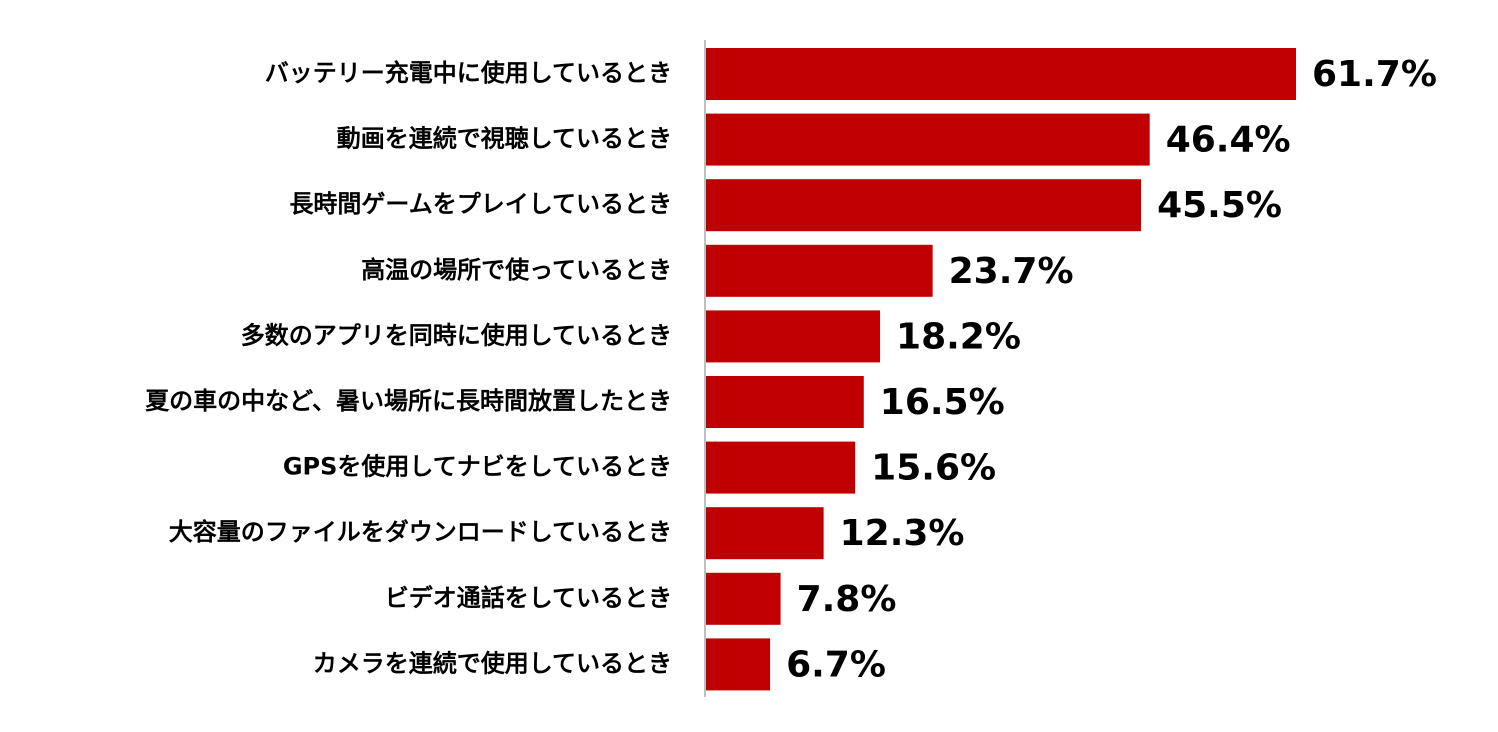 This screenshot has width=1498, height=732. What do you see at coordinates (420, 532) in the screenshot?
I see `category-label: 大容量のファイルをダウンロードしているとき` at bounding box center [420, 532].